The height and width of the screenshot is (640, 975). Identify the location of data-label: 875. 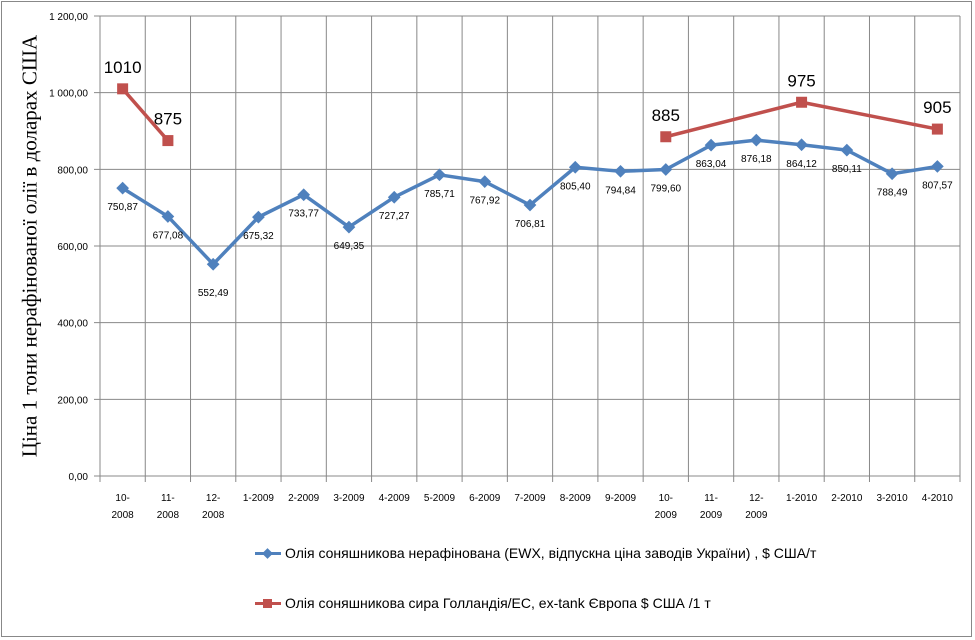
(168, 119).